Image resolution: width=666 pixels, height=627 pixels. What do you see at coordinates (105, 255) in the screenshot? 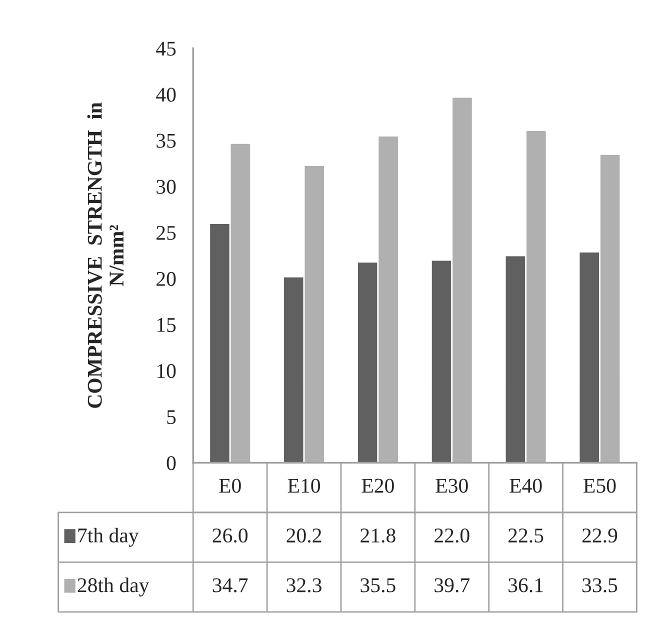
I see `y-axis-title: COMPRESSIVE STRENGTH in N/mm²` at bounding box center [105, 255].